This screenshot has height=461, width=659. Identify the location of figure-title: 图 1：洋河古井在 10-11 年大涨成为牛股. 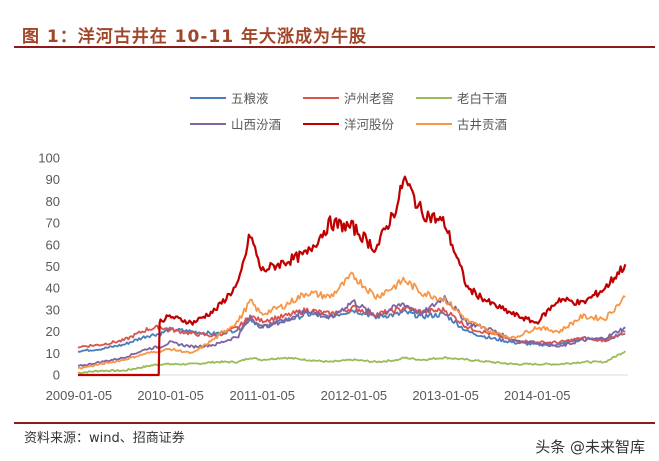
(194, 37).